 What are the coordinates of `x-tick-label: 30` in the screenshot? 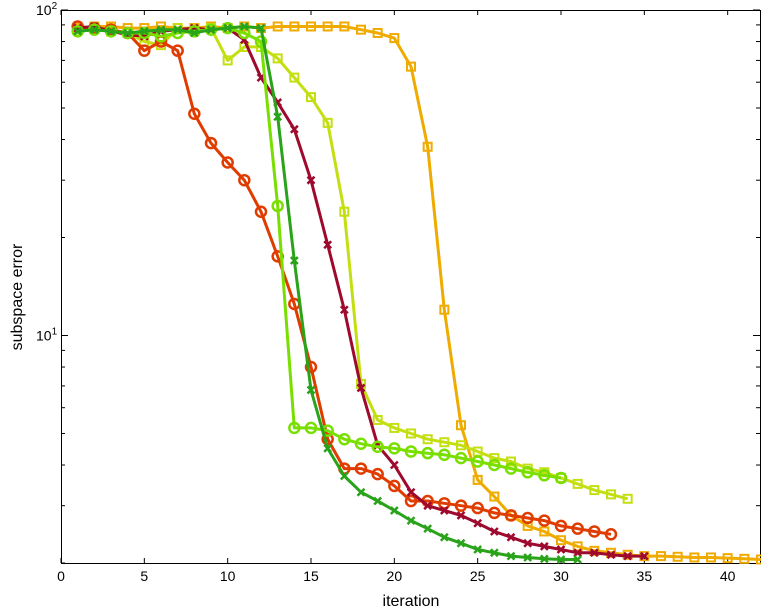 It's located at (561, 576).